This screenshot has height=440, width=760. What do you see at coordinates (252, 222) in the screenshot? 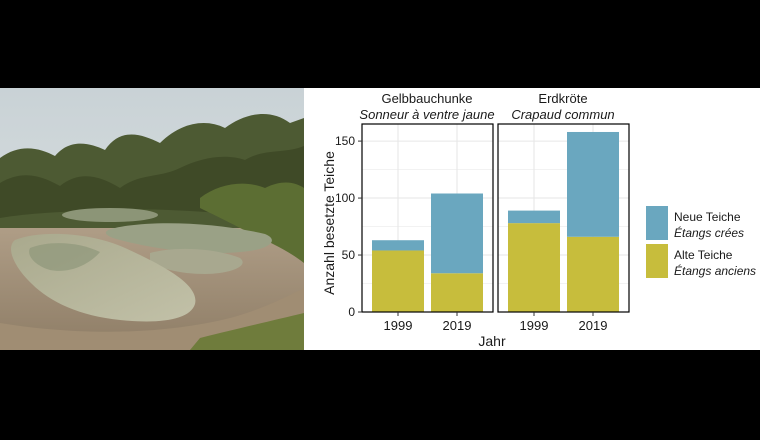
I see `photo-bushes` at bounding box center [252, 222].